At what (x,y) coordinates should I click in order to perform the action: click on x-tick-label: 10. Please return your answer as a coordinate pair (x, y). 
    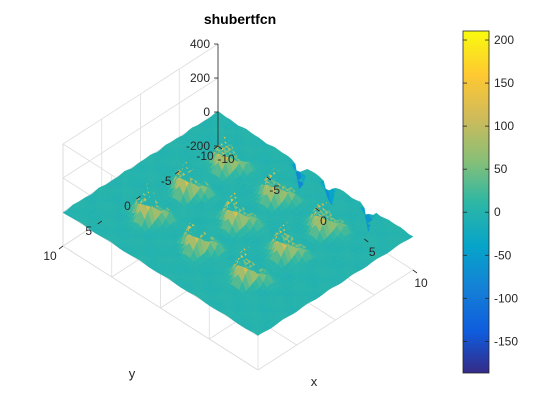
    Looking at the image, I should click on (421, 283).